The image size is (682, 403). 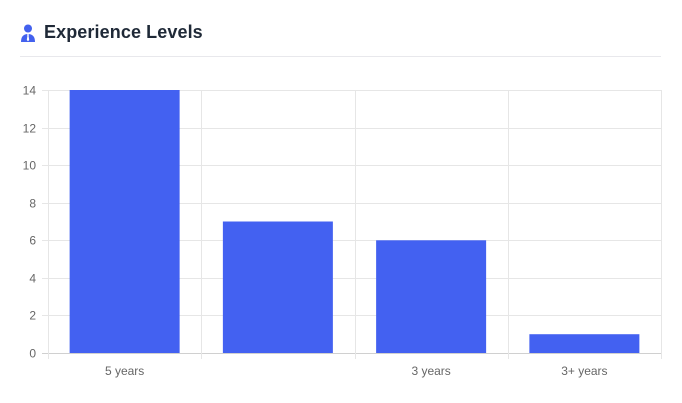 I want to click on header-divider, so click(x=340, y=56).